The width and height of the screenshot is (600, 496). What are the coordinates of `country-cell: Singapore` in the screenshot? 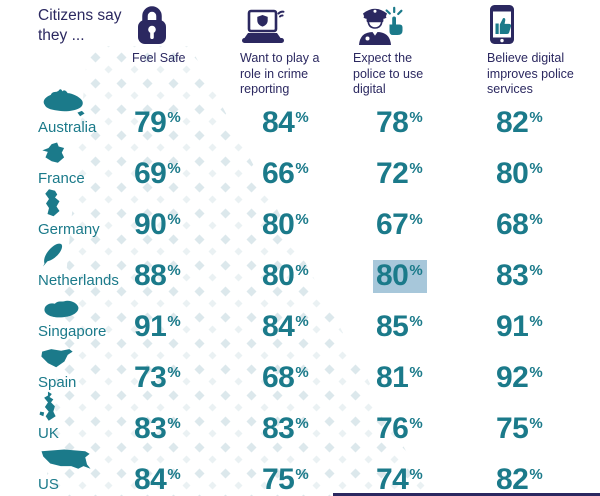 It's located at (84, 317).